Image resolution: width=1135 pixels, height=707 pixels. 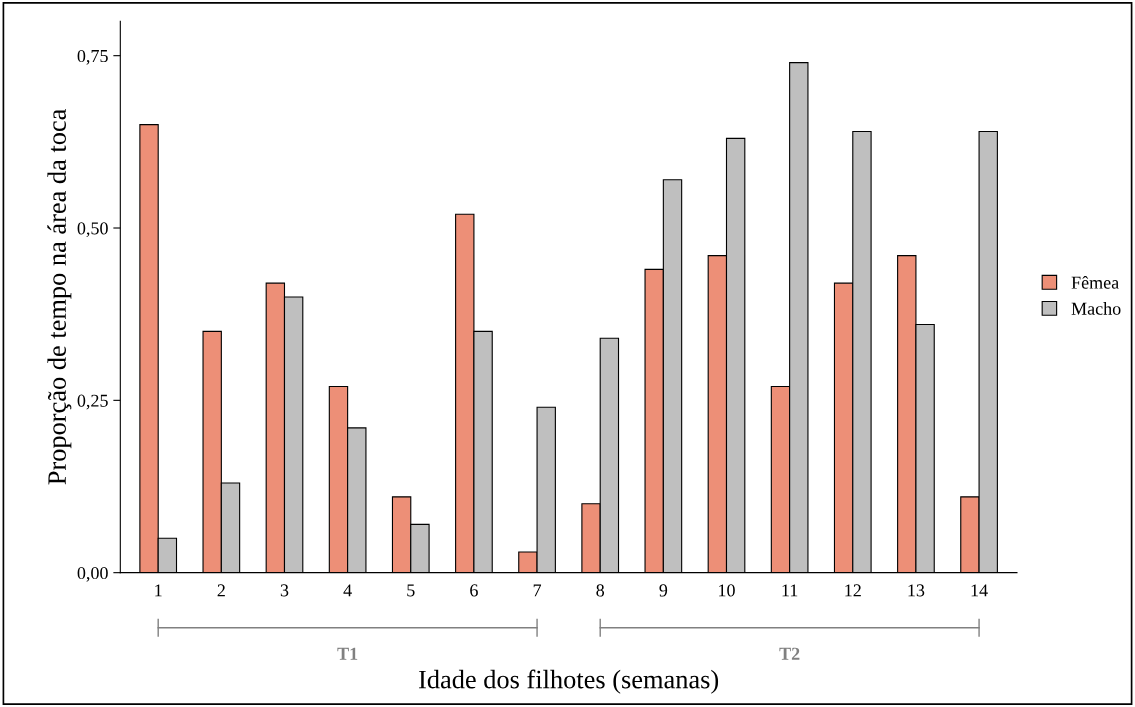 What do you see at coordinates (853, 590) in the screenshot?
I see `x-tick-label: 12` at bounding box center [853, 590].